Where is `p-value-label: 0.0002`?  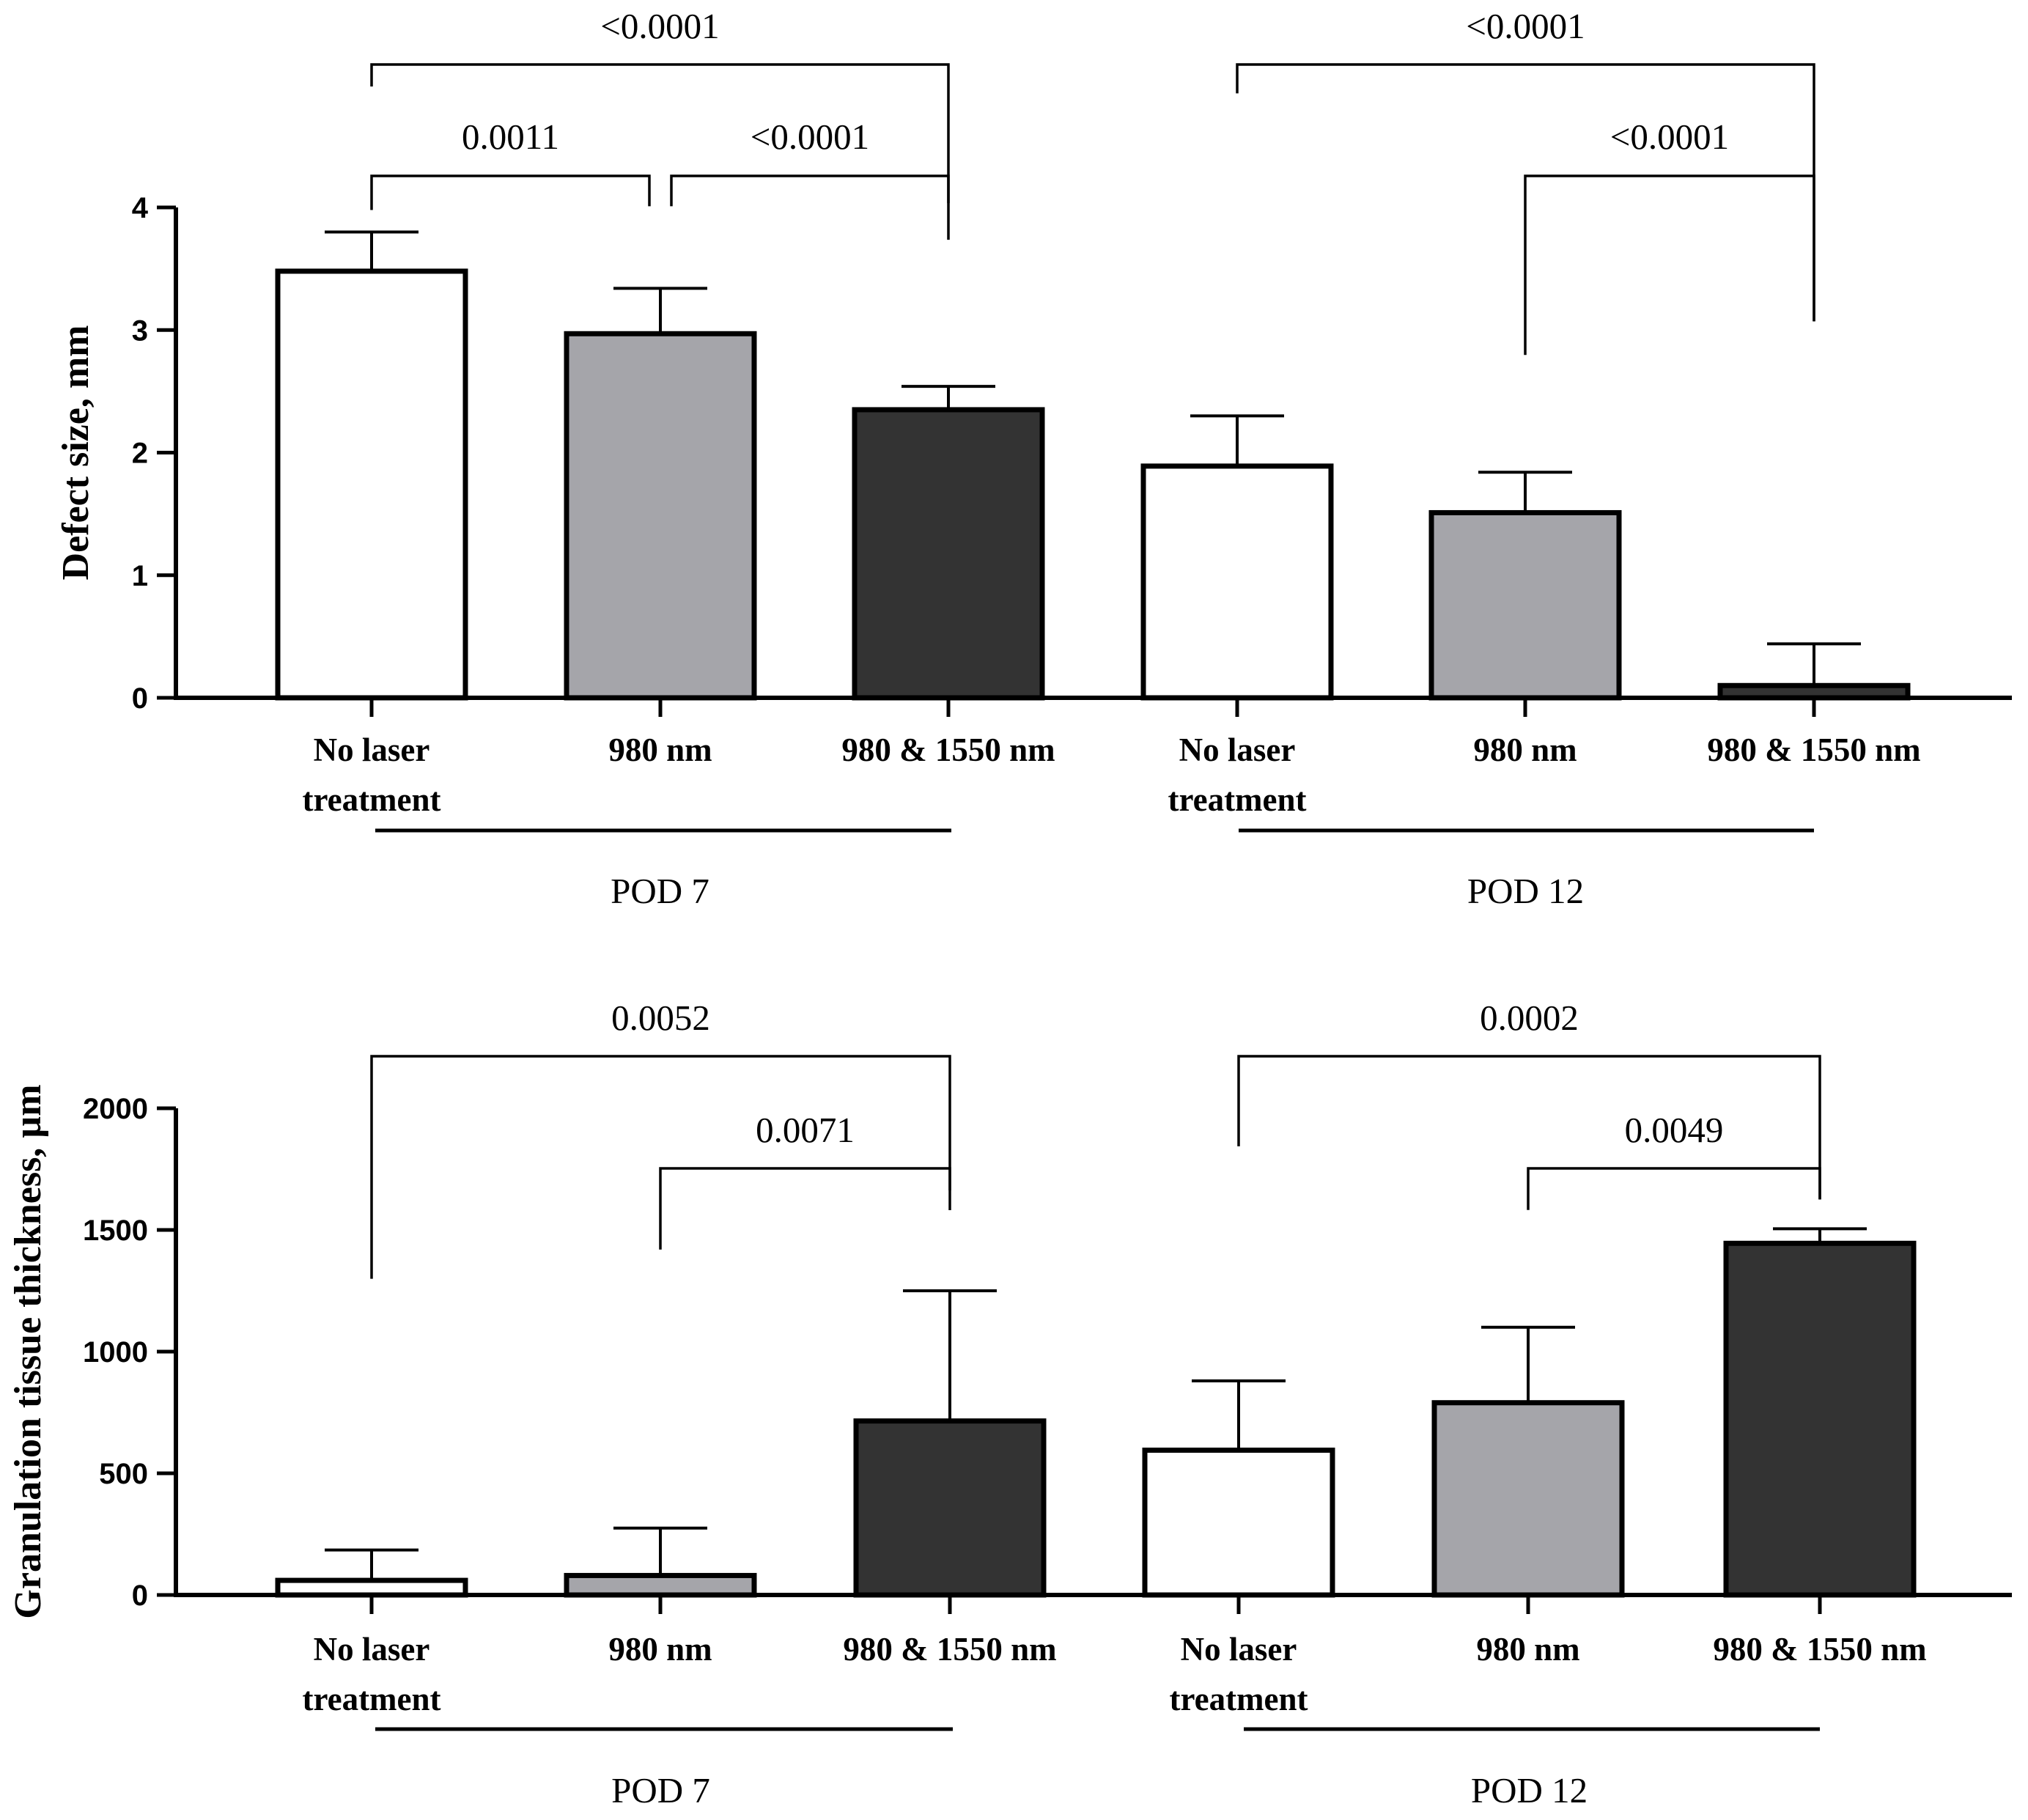 p-value-label: 0.0002 is located at coordinates (1529, 1018).